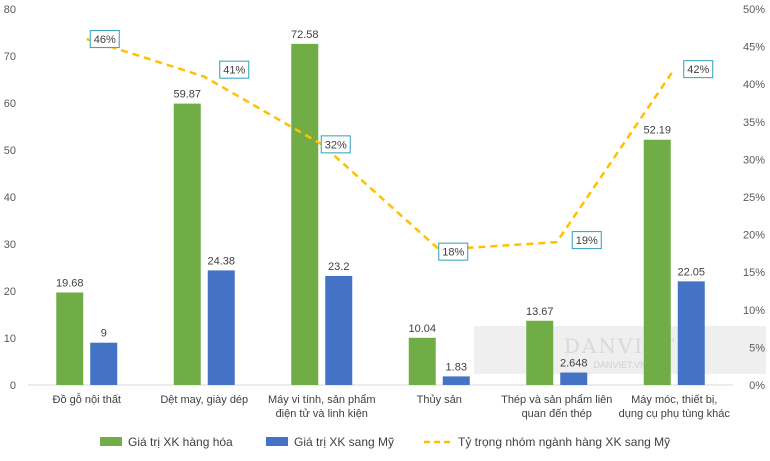  What do you see at coordinates (322, 400) in the screenshot?
I see `category-label-line: Máy vi tính, sản phẩm` at bounding box center [322, 400].